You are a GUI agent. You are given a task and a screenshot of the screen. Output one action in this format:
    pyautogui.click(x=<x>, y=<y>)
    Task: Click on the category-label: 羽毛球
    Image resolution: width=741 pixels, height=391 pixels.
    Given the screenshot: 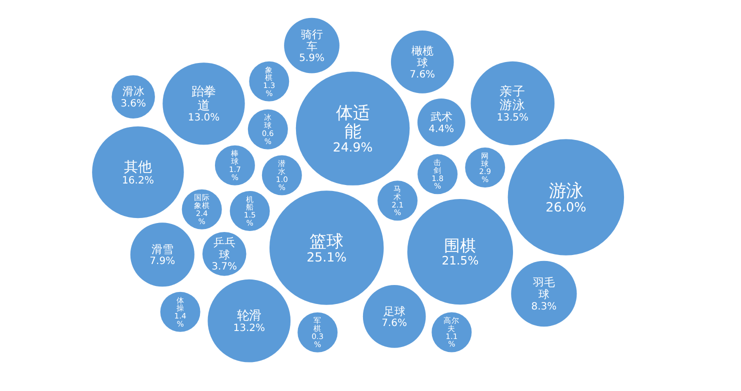 What is the action you would take?
    pyautogui.click(x=543, y=289)
    